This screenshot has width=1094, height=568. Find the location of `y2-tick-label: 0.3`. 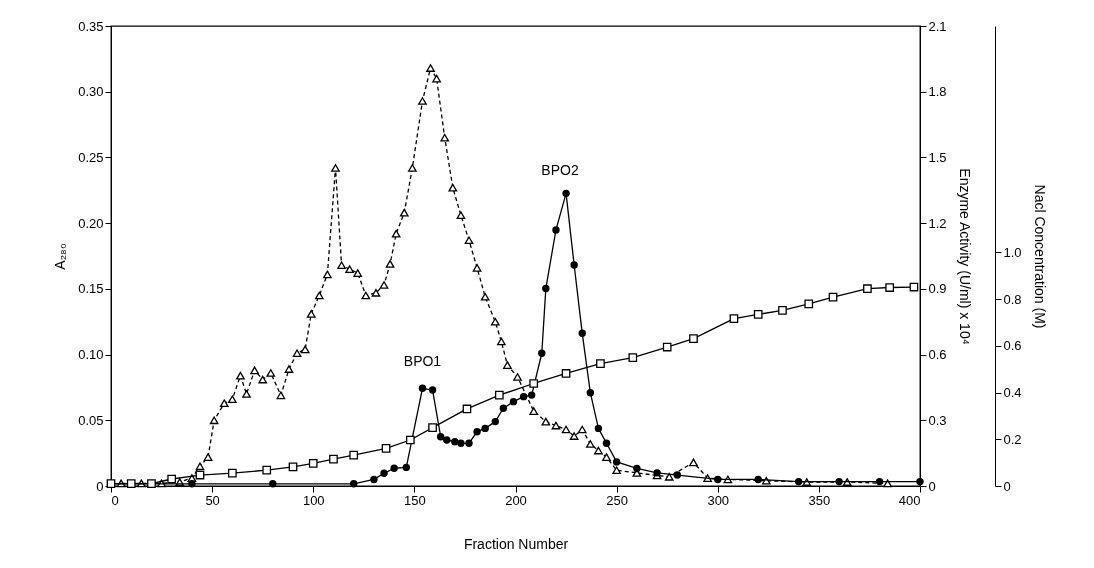

y2-tick-label: 0.3 is located at coordinates (937, 420).